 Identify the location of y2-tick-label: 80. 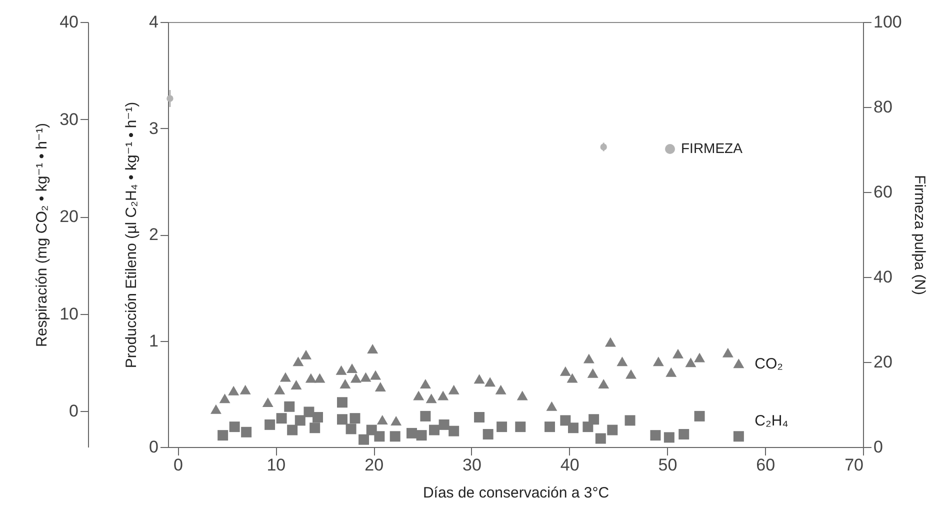
(883, 107).